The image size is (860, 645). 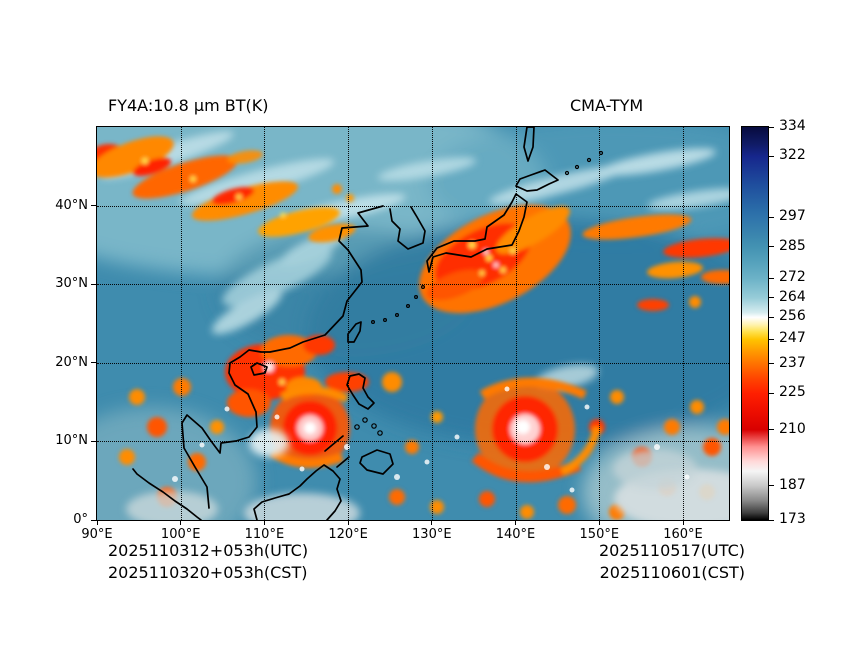 What do you see at coordinates (334, 443) in the screenshot?
I see `coast-palawan` at bounding box center [334, 443].